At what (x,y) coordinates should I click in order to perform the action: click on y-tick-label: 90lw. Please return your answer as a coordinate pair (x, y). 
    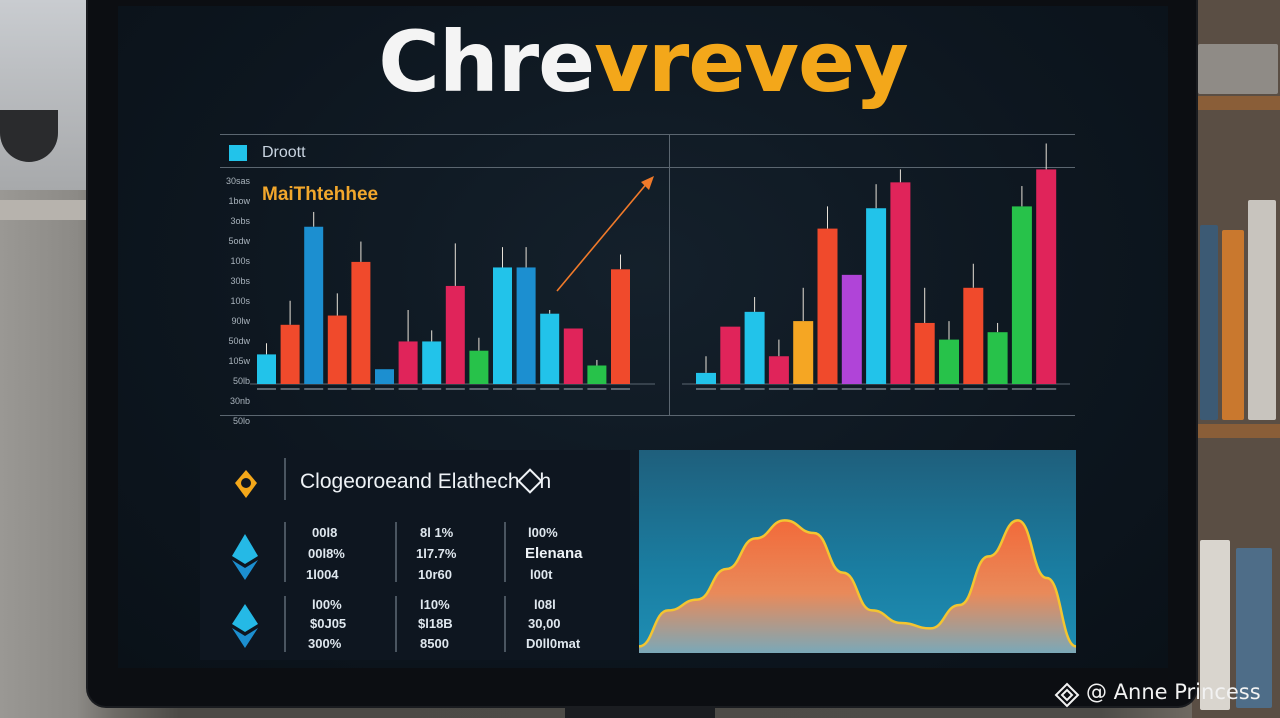
    Looking at the image, I should click on (240, 321).